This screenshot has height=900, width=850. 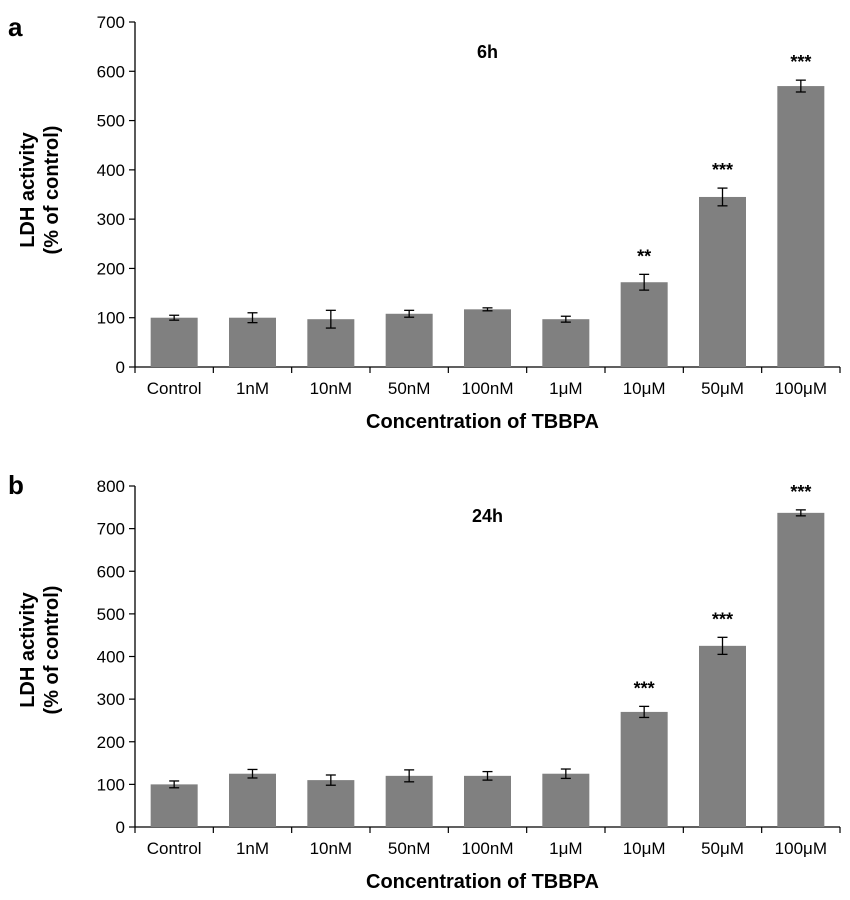 What do you see at coordinates (487, 516) in the screenshot?
I see `chart-title: 24h` at bounding box center [487, 516].